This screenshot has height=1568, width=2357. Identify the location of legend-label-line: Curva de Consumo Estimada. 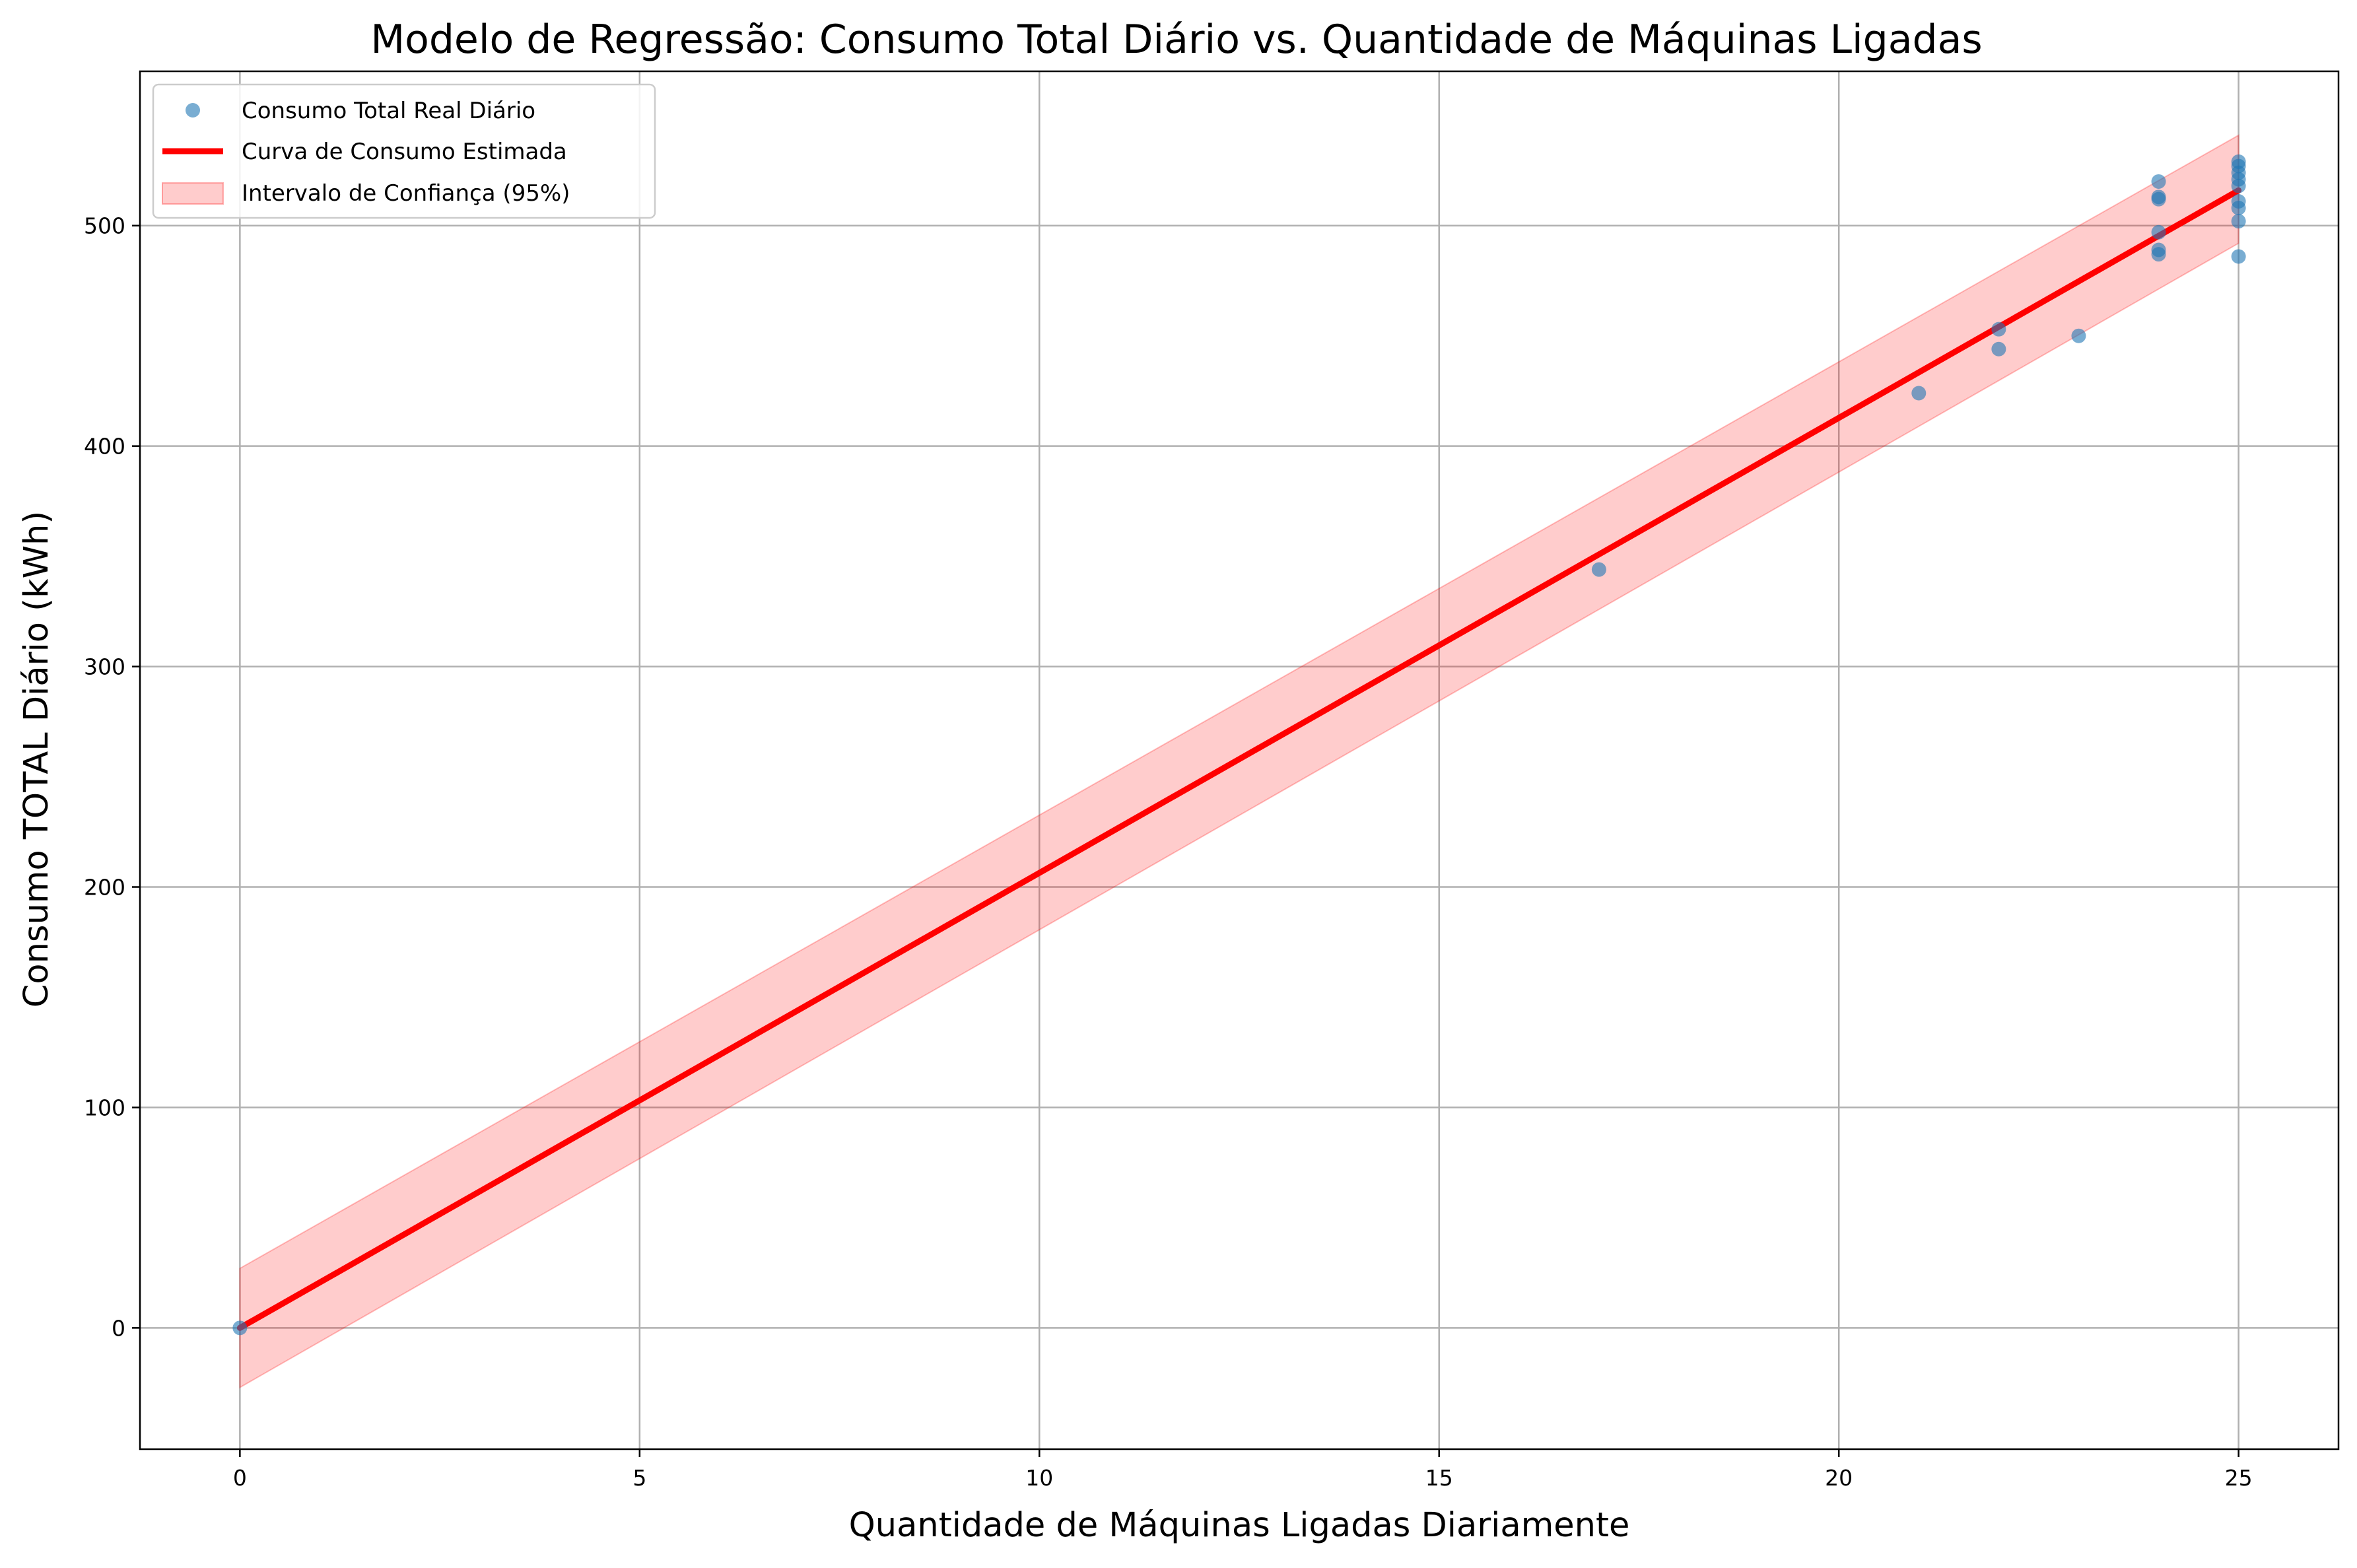
(404, 152).